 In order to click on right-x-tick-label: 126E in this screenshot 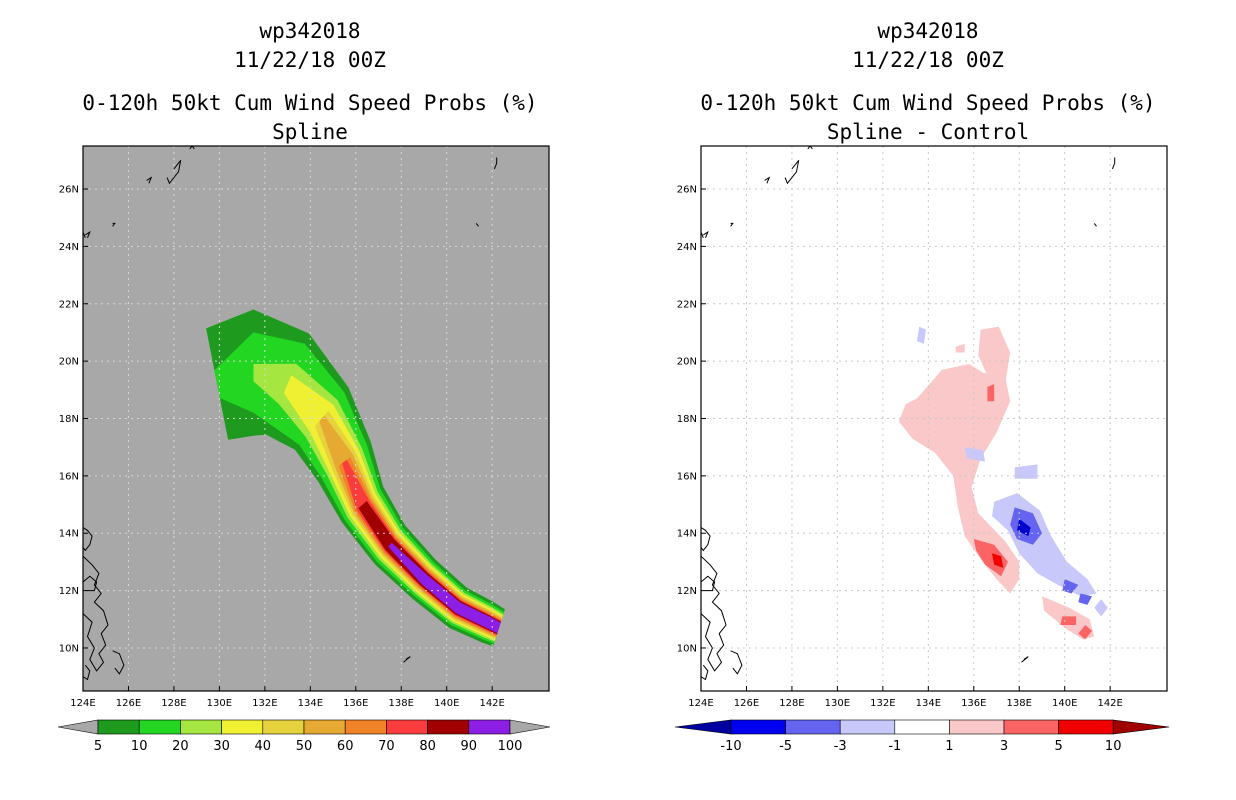, I will do `click(746, 703)`.